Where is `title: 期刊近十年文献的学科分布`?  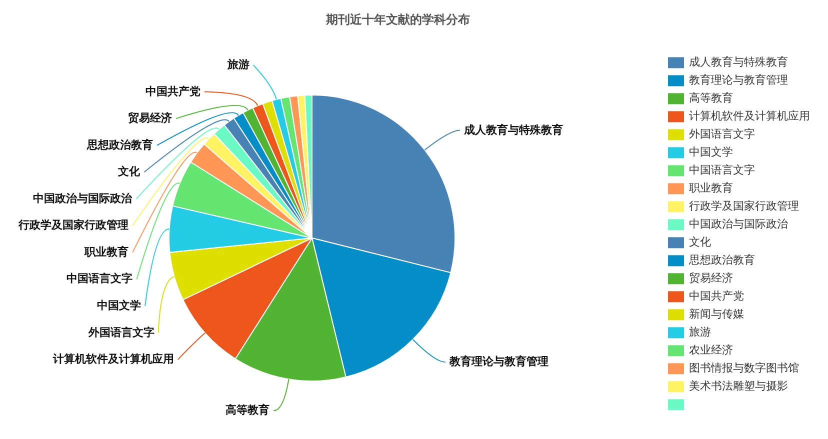
title: 期刊近十年文献的学科分布 is located at coordinates (398, 19).